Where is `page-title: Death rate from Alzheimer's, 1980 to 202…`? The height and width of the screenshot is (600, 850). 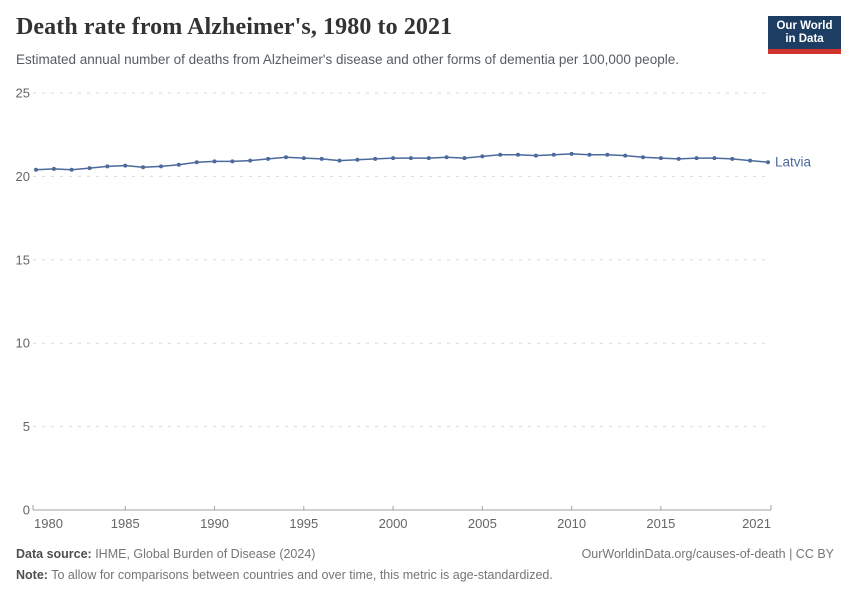
page-title: Death rate from Alzheimer's, 1980 to 202… is located at coordinates (234, 27).